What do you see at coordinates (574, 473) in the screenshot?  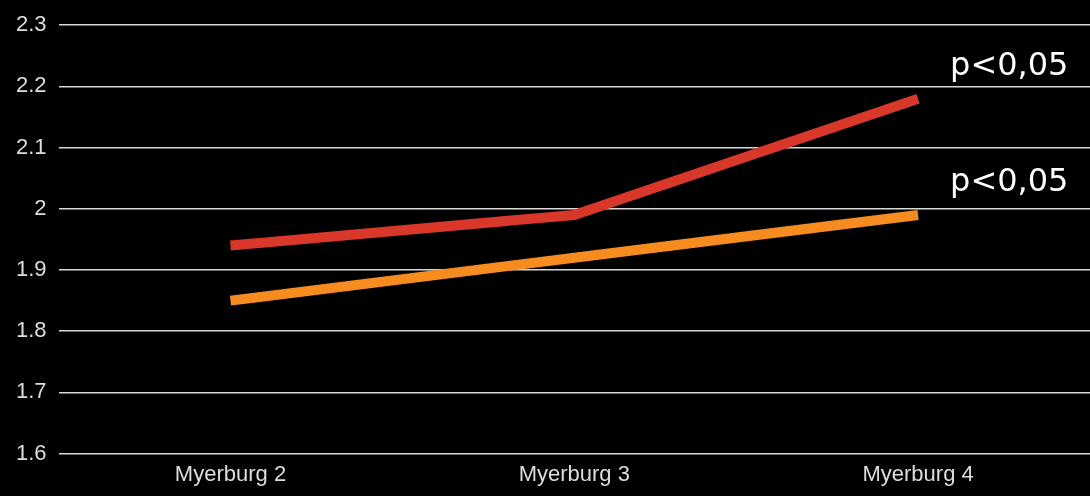 I see `x-tick-label: Myerburg 3` at bounding box center [574, 473].